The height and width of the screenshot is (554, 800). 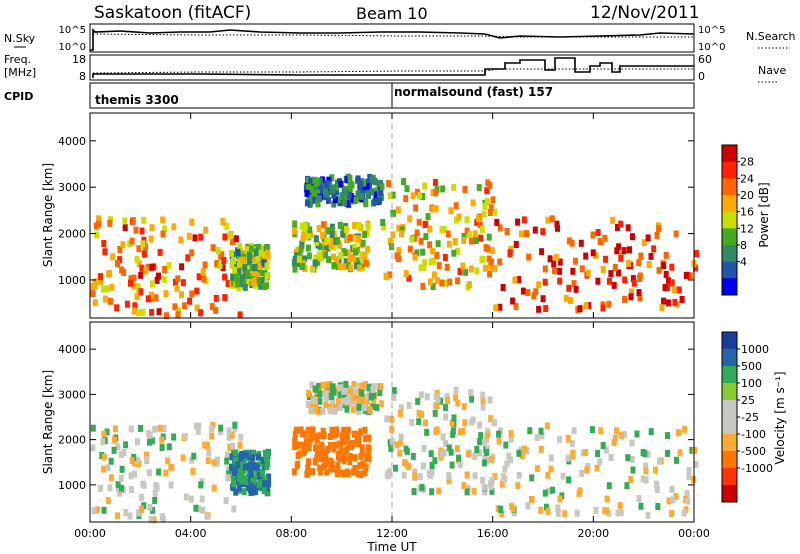 I want to click on nsearch-tick-top: 10^5, so click(x=711, y=30).